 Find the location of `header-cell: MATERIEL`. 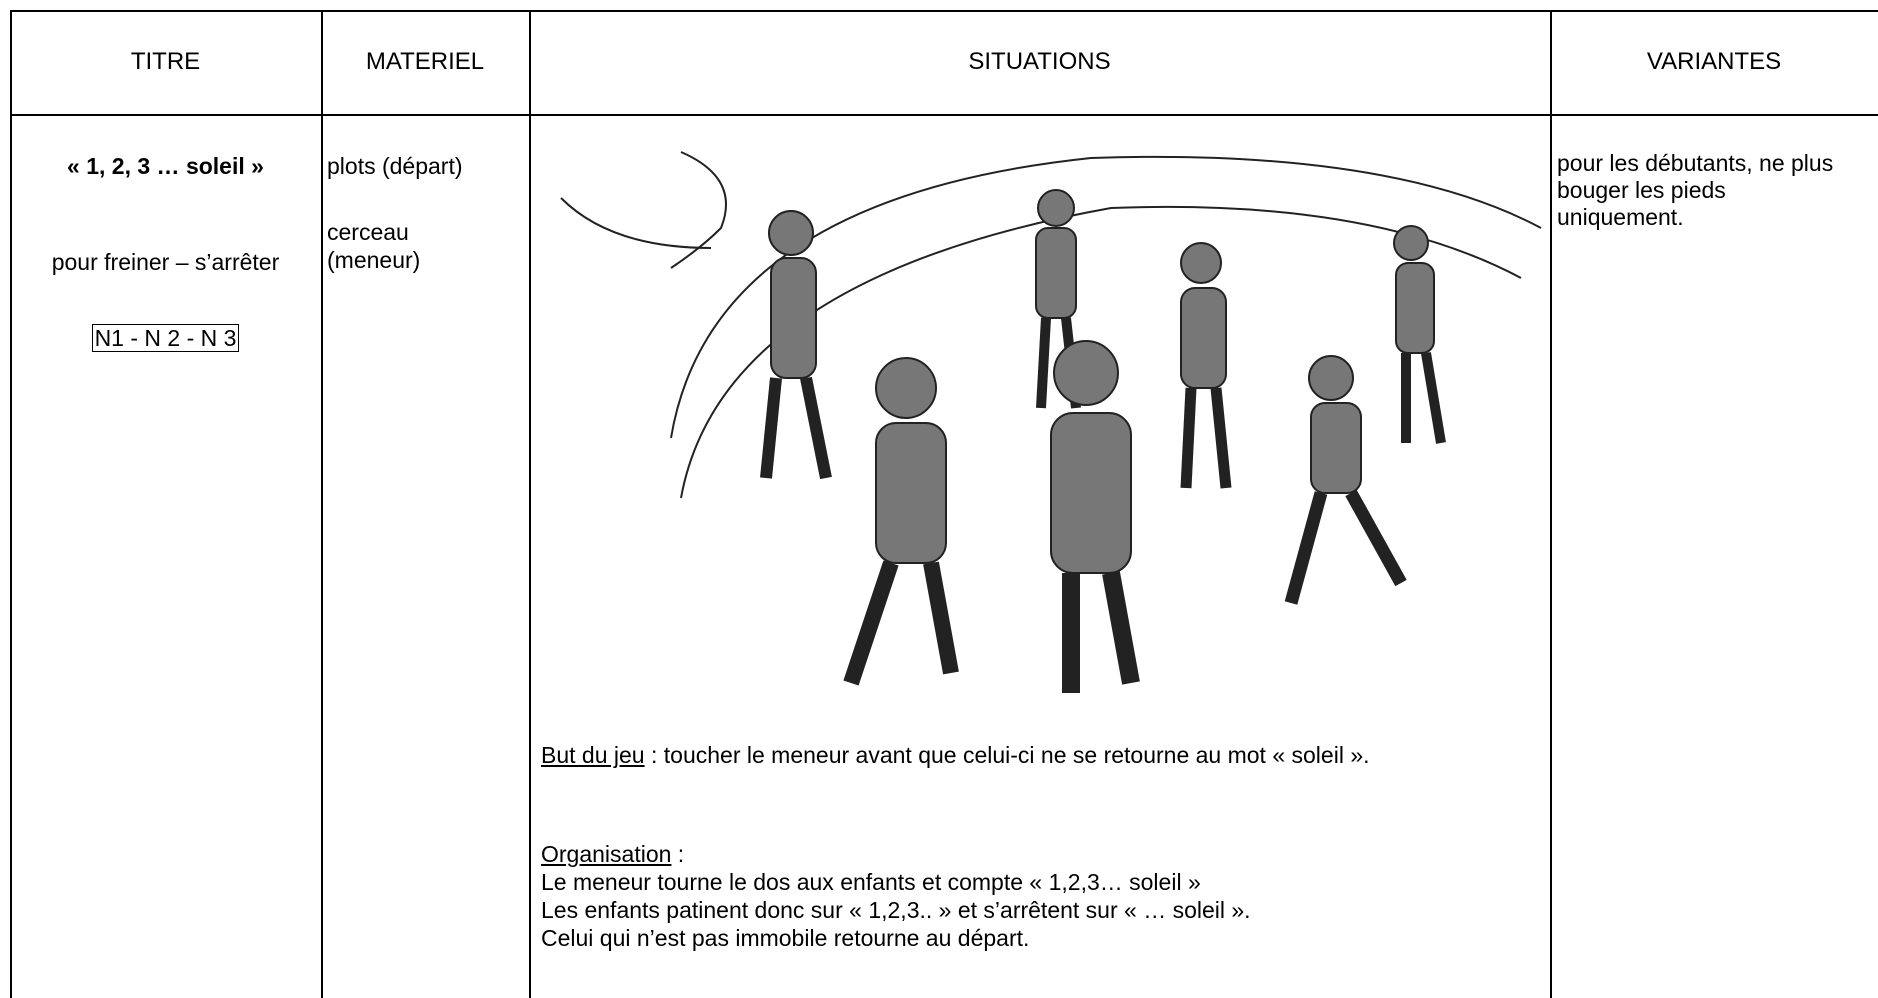

header-cell: MATERIEL is located at coordinates (425, 61).